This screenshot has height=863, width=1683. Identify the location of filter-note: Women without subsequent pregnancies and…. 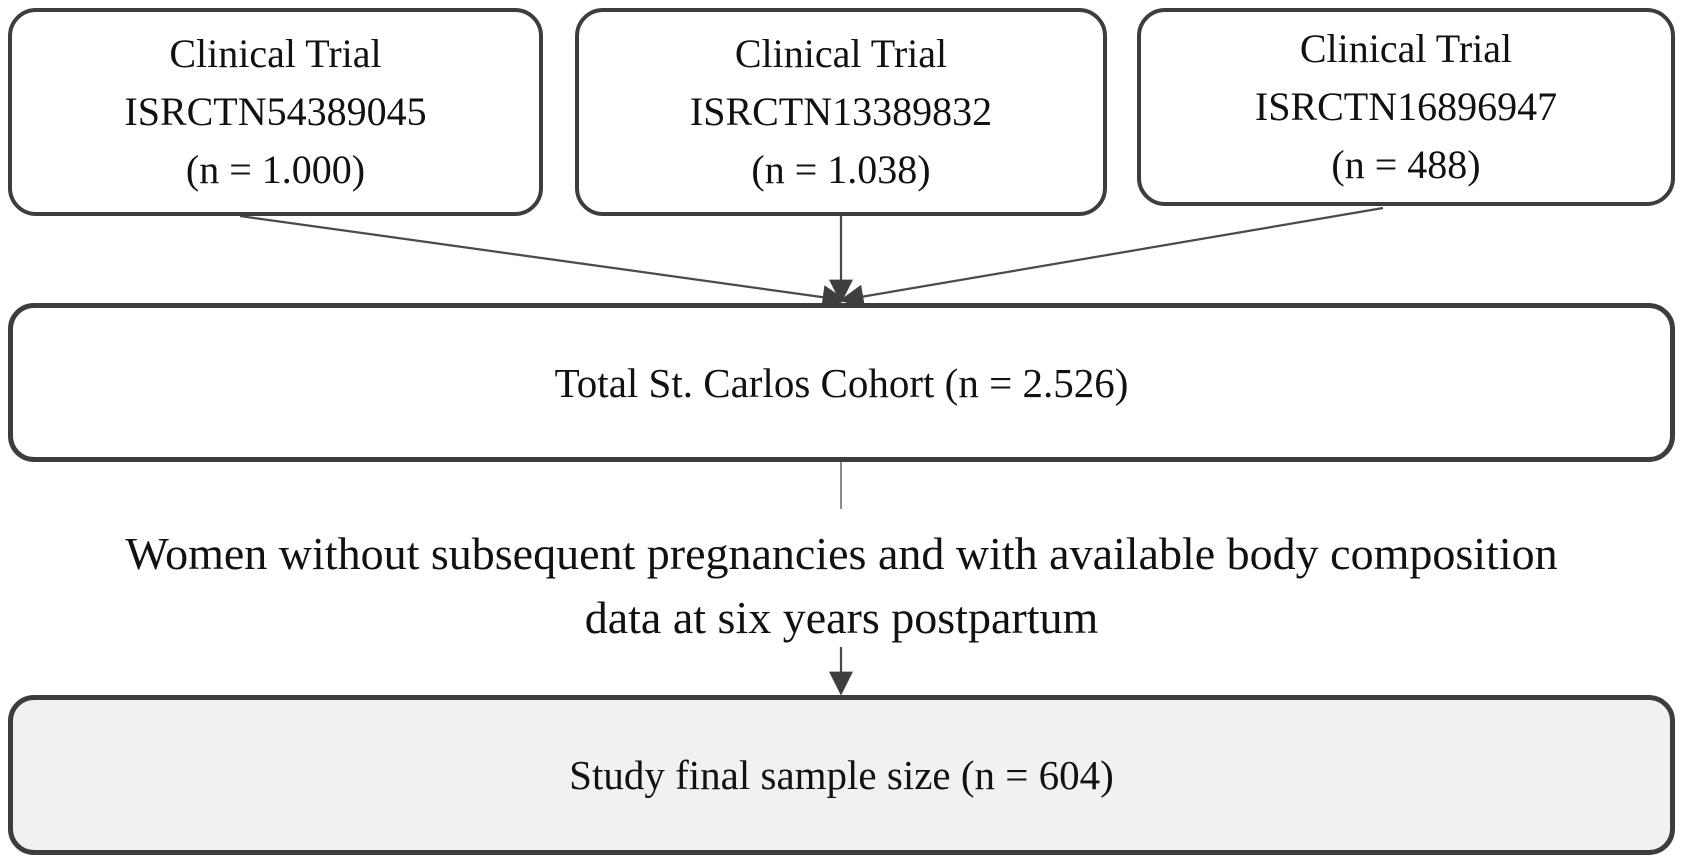
(841, 586).